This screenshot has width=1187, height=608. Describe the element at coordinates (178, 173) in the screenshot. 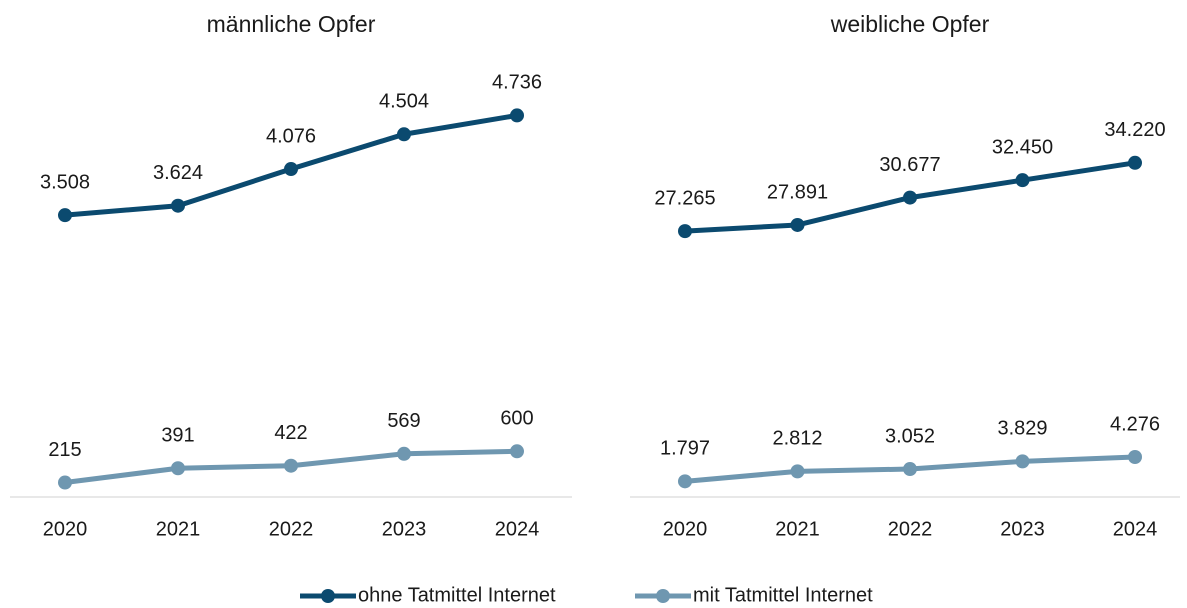

I see `data-label: 3.624` at that location.